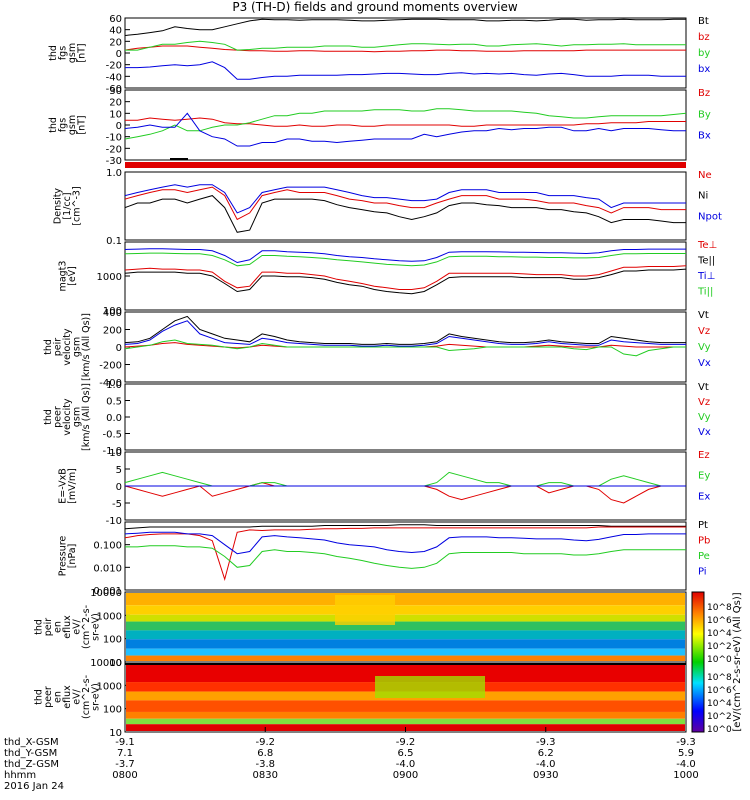 The width and height of the screenshot is (750, 800). What do you see at coordinates (704, 136) in the screenshot?
I see `fgs_gsm_B-legend-2: Bx` at bounding box center [704, 136].